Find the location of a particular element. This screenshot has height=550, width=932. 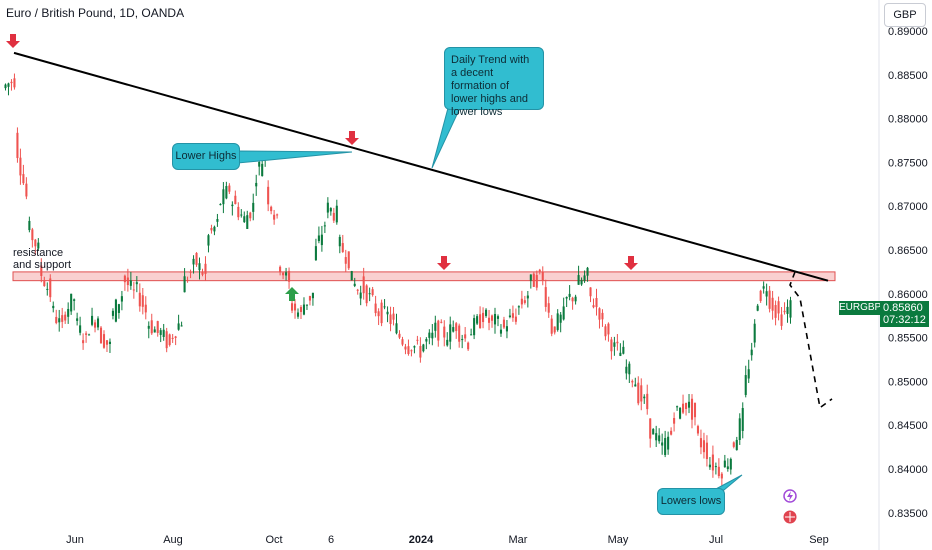

callout-lower-highs-text: Lower Highs is located at coordinates (206, 156).